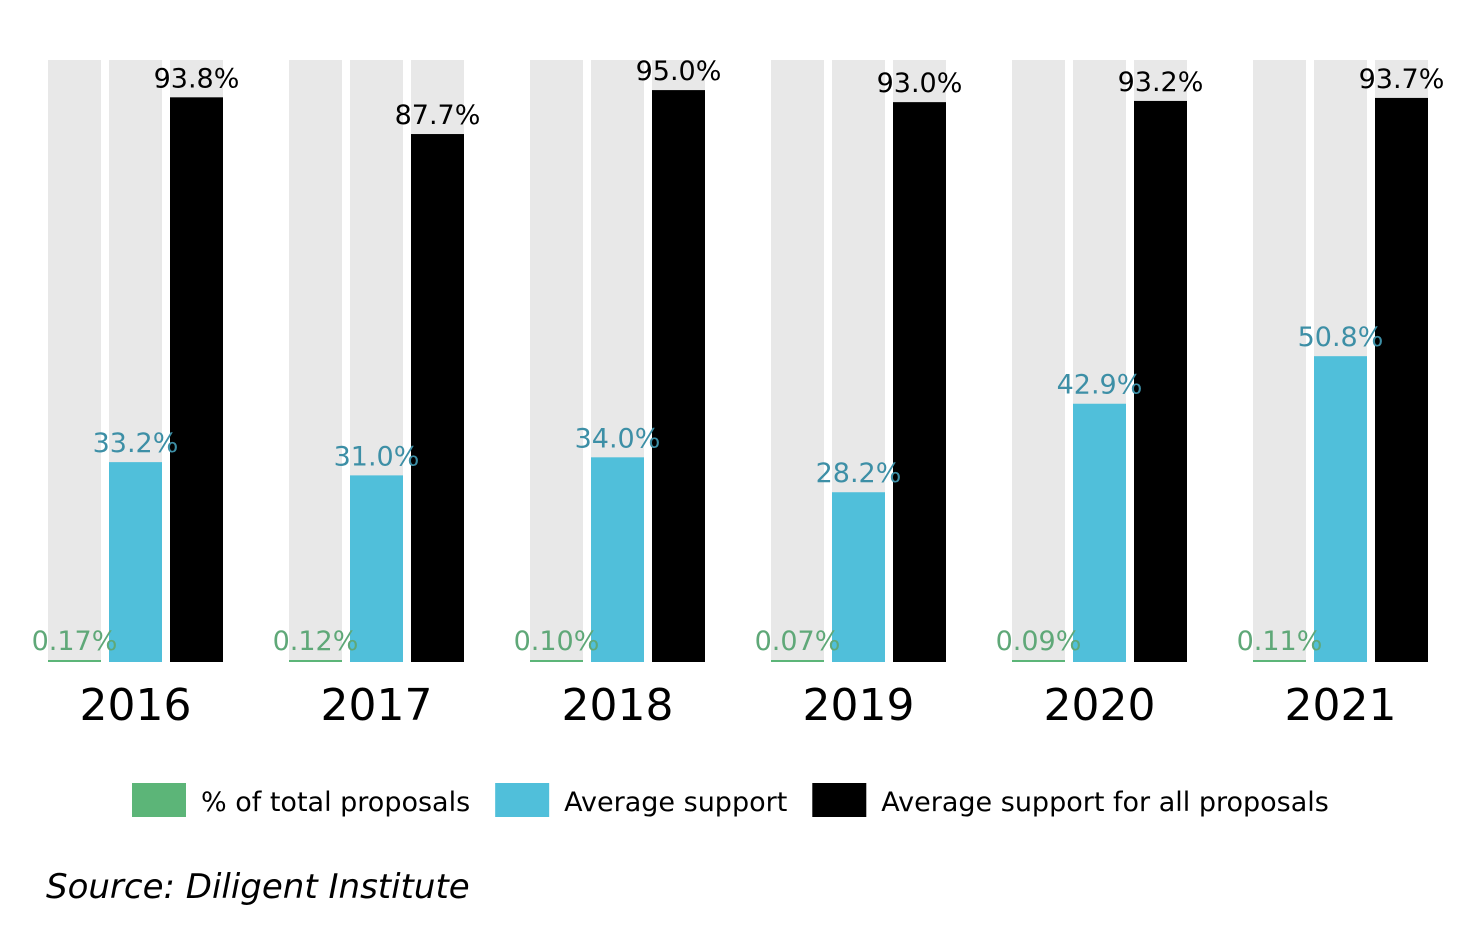  What do you see at coordinates (675, 802) in the screenshot?
I see `legend-label: Average support` at bounding box center [675, 802].